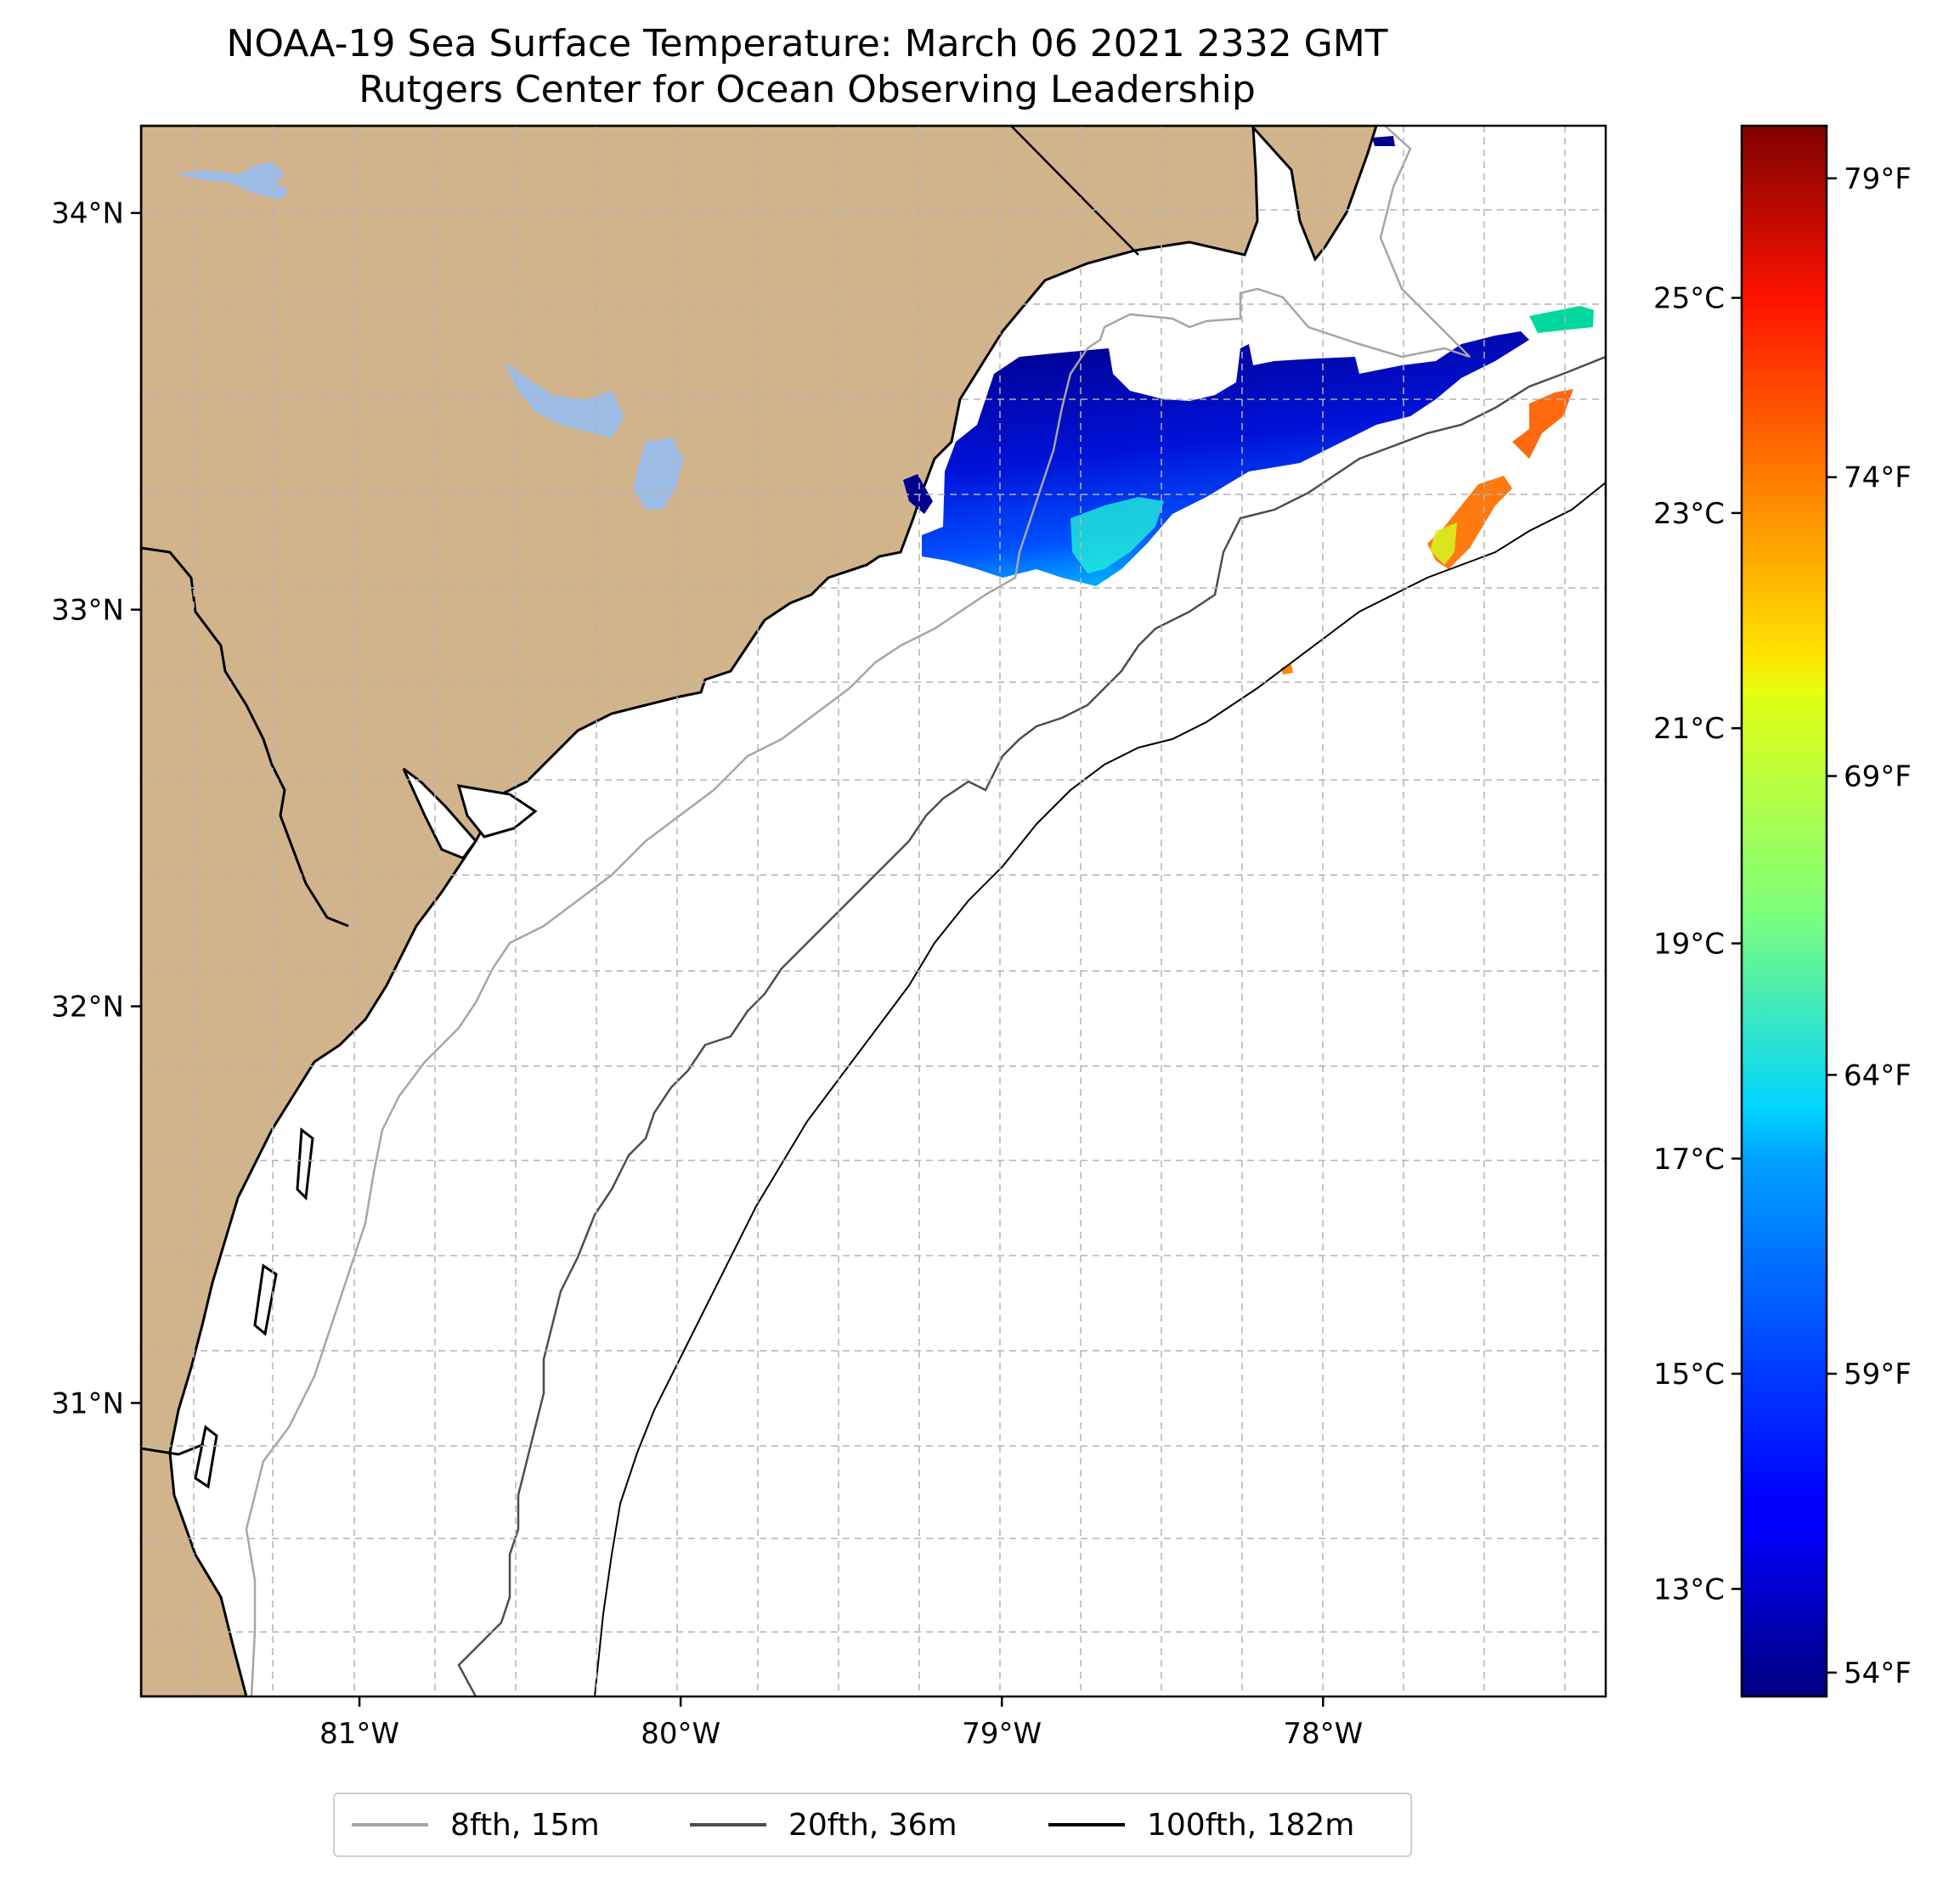 This screenshot has height=1880, width=1960. Describe the element at coordinates (681, 1734) in the screenshot. I see `lon-tick-label: 80°W` at that location.